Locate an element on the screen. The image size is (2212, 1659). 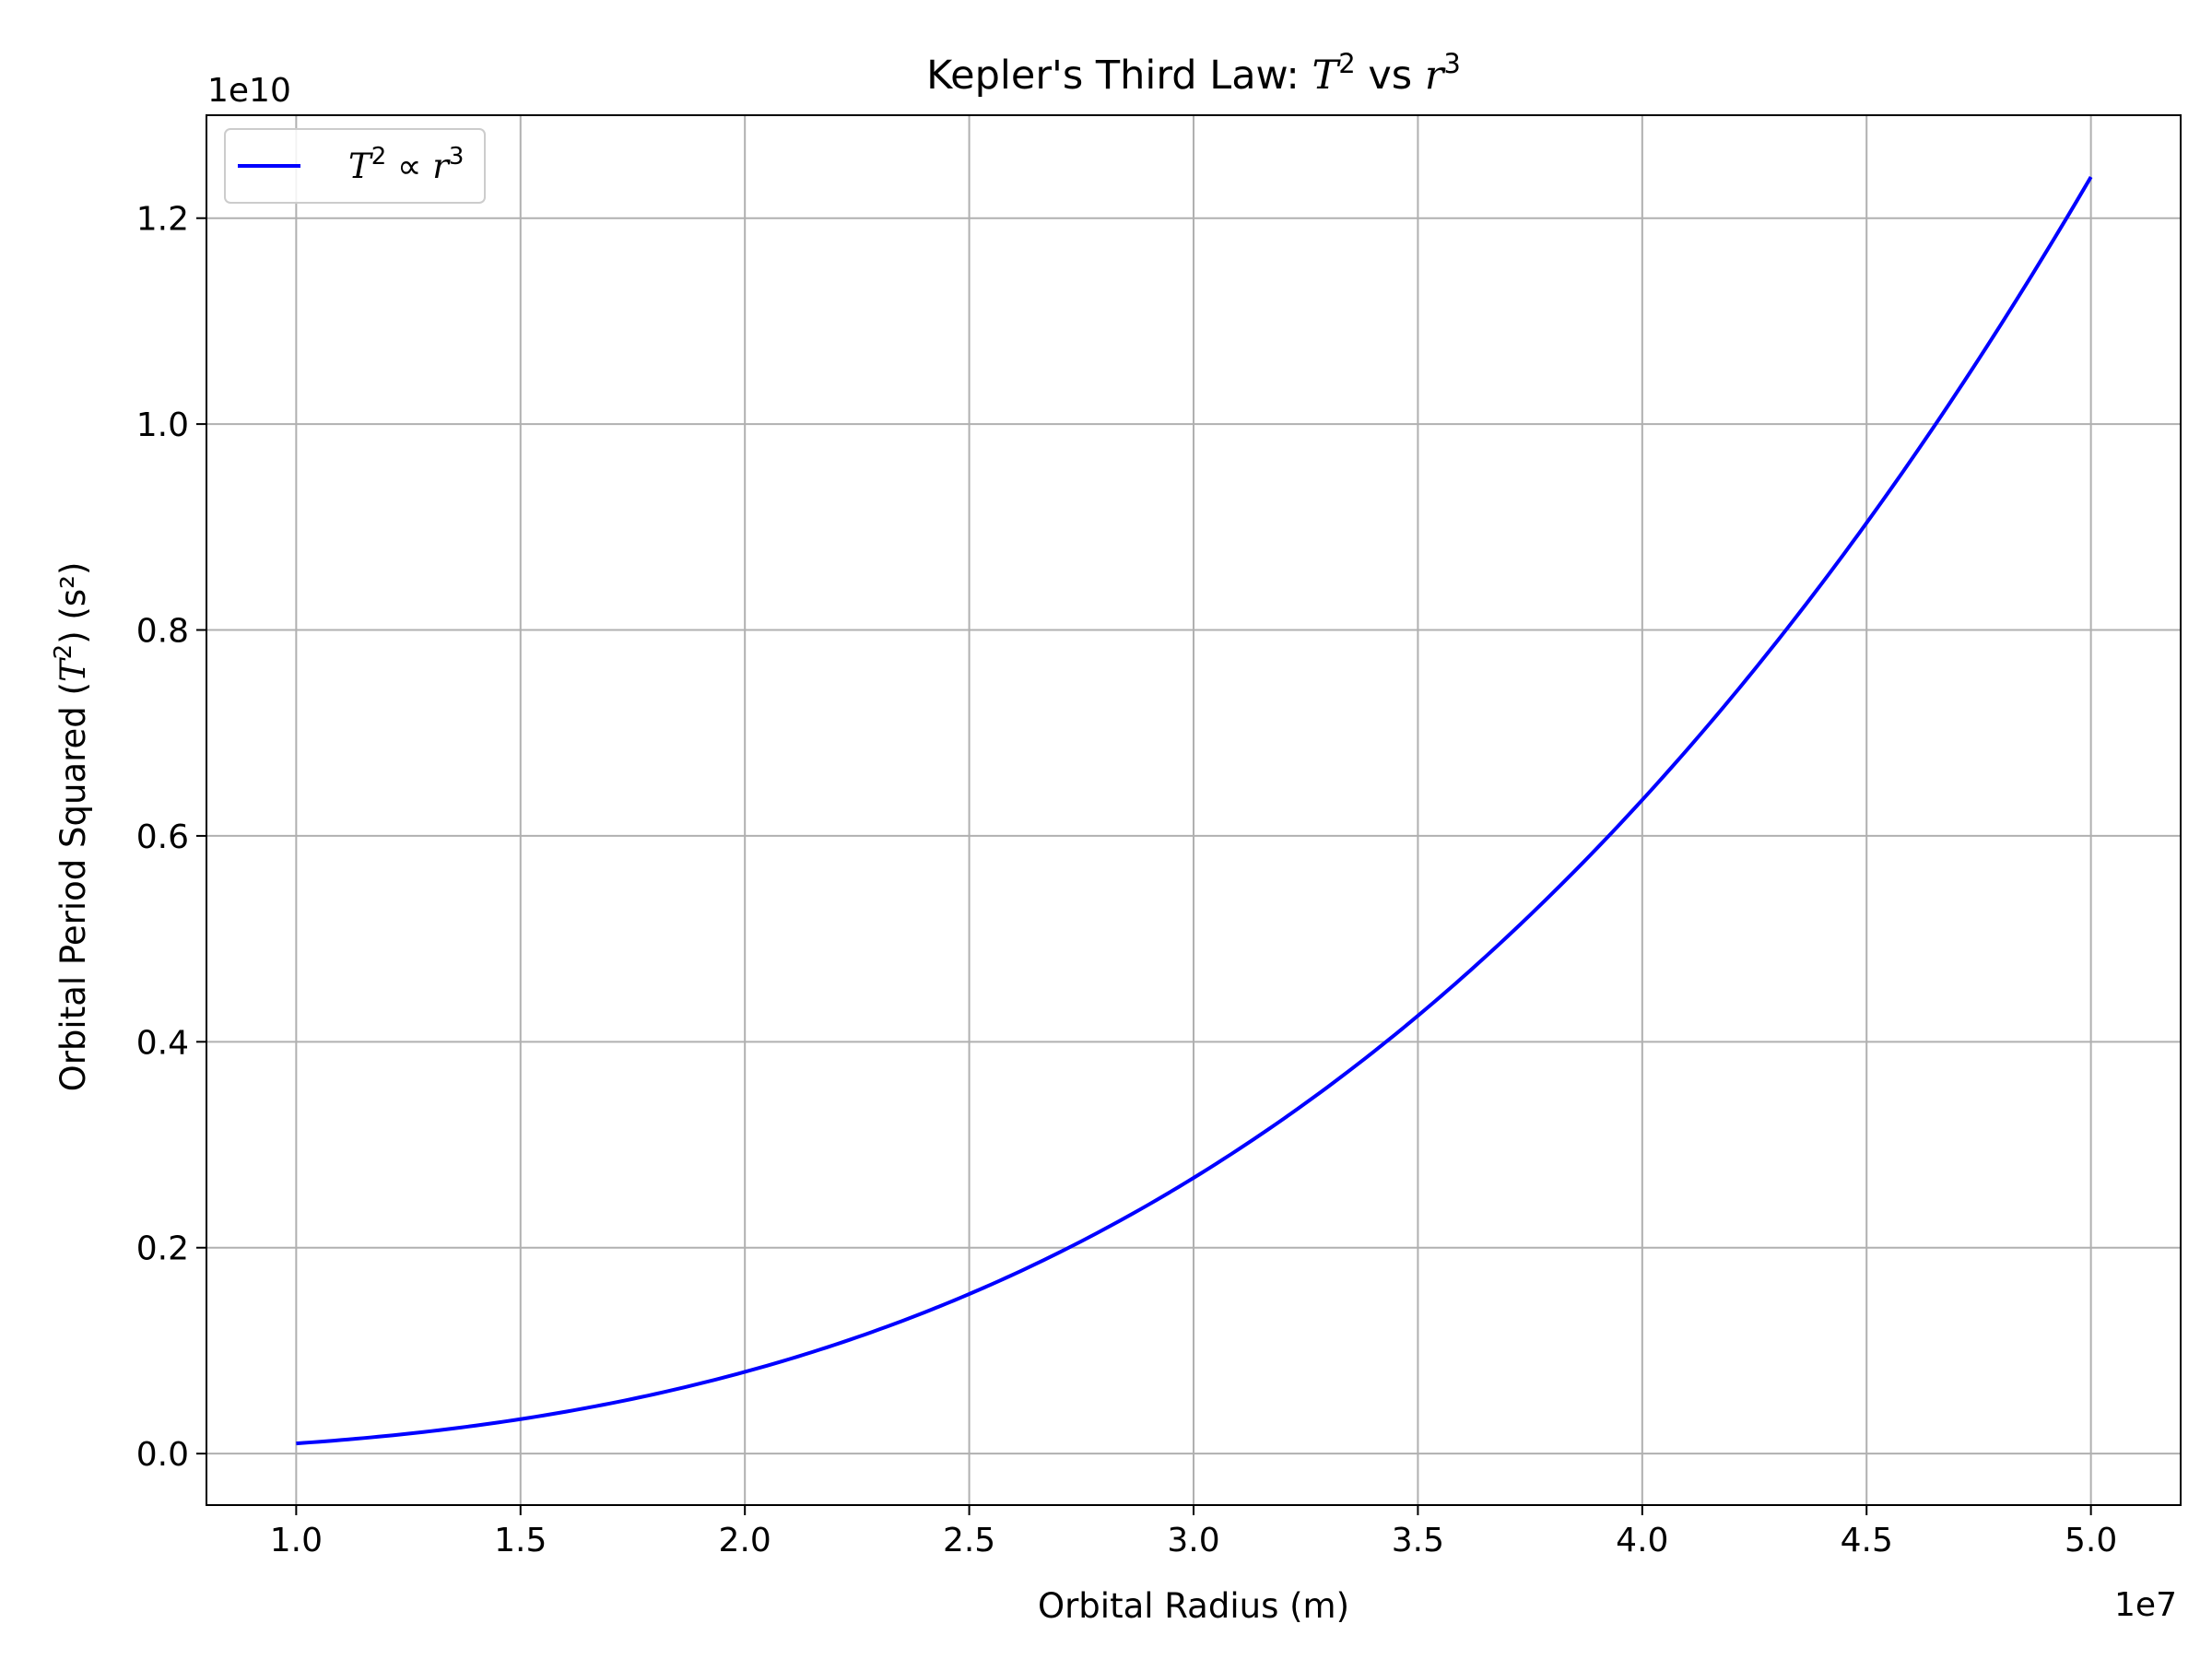
y-tick-label: 0.0 is located at coordinates (162, 1455).